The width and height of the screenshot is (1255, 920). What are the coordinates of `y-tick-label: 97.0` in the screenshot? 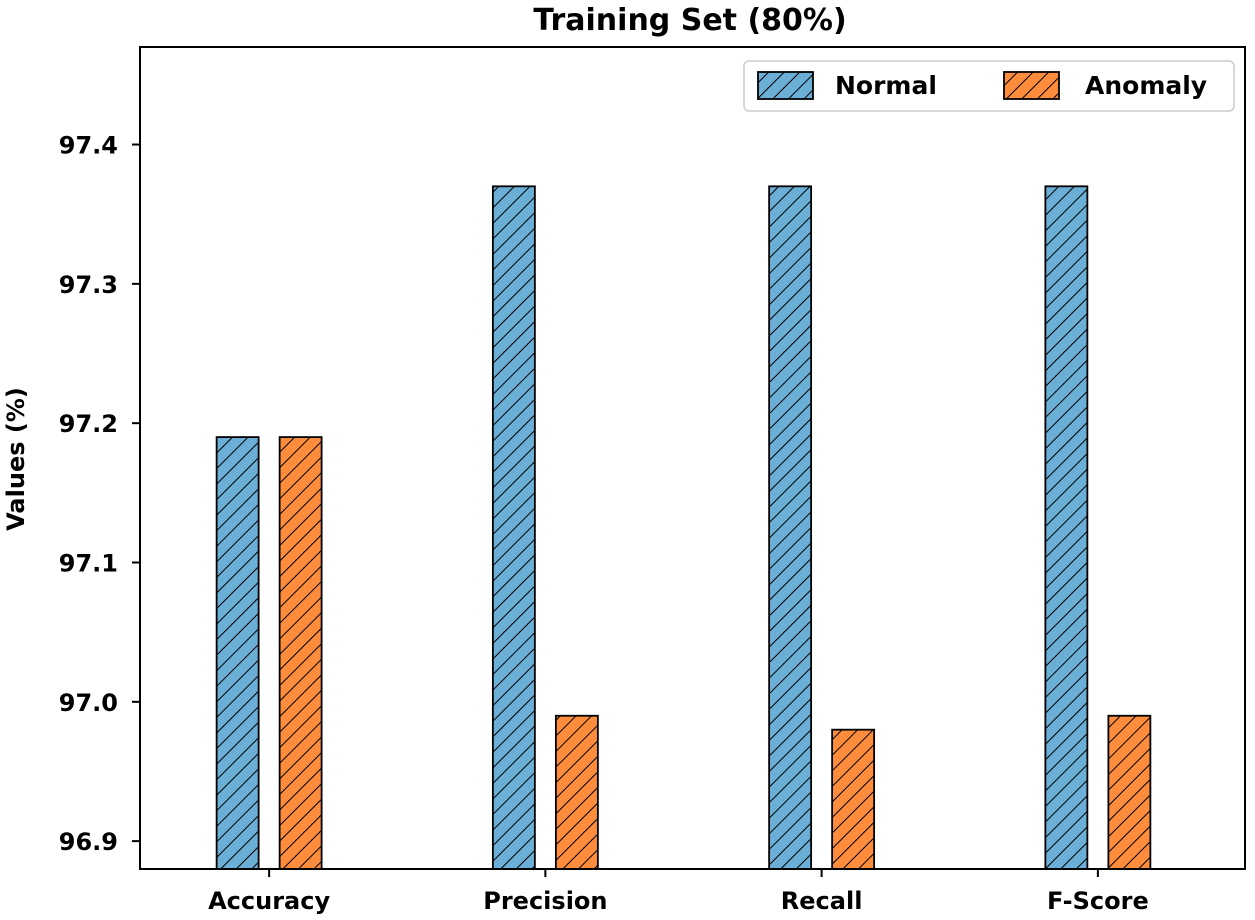 It's located at (88, 703).